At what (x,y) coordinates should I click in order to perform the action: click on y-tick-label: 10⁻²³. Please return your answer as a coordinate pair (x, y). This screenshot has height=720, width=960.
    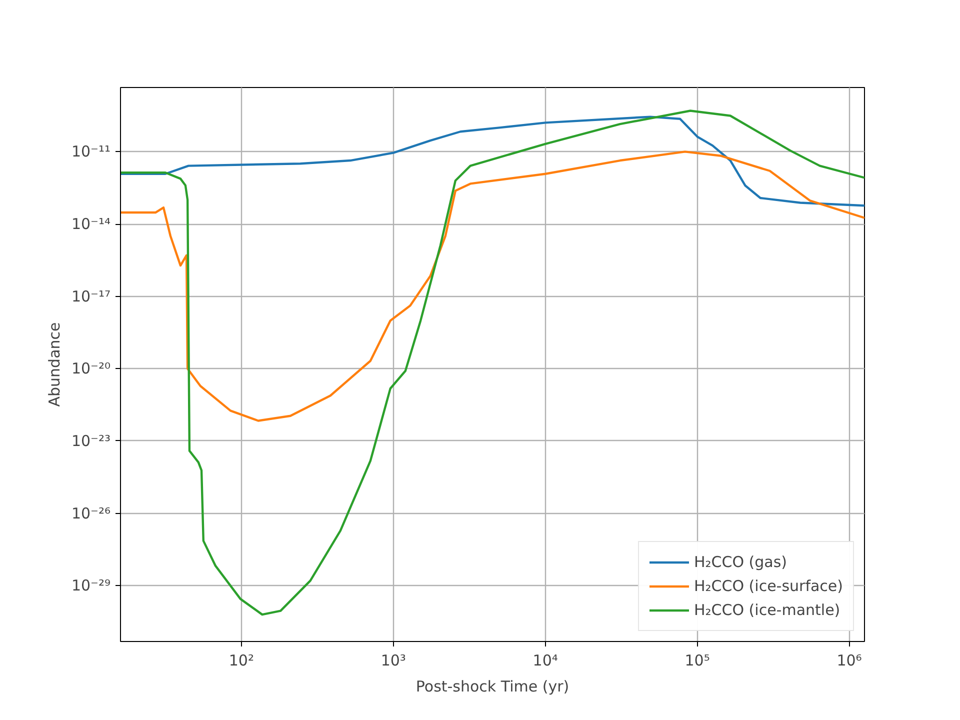
    Looking at the image, I should click on (90, 441).